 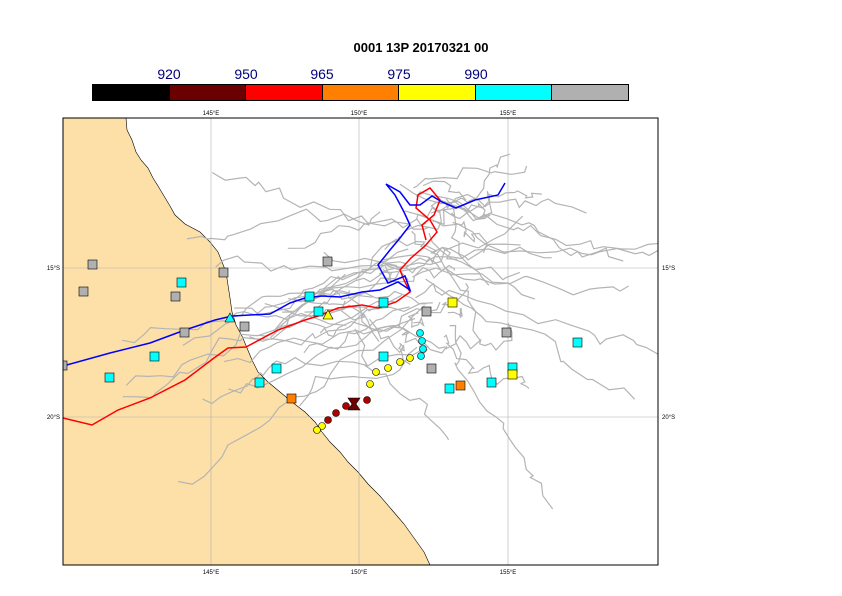 What do you see at coordinates (359, 573) in the screenshot?
I see `lon-tick-label: 150°E` at bounding box center [359, 573].